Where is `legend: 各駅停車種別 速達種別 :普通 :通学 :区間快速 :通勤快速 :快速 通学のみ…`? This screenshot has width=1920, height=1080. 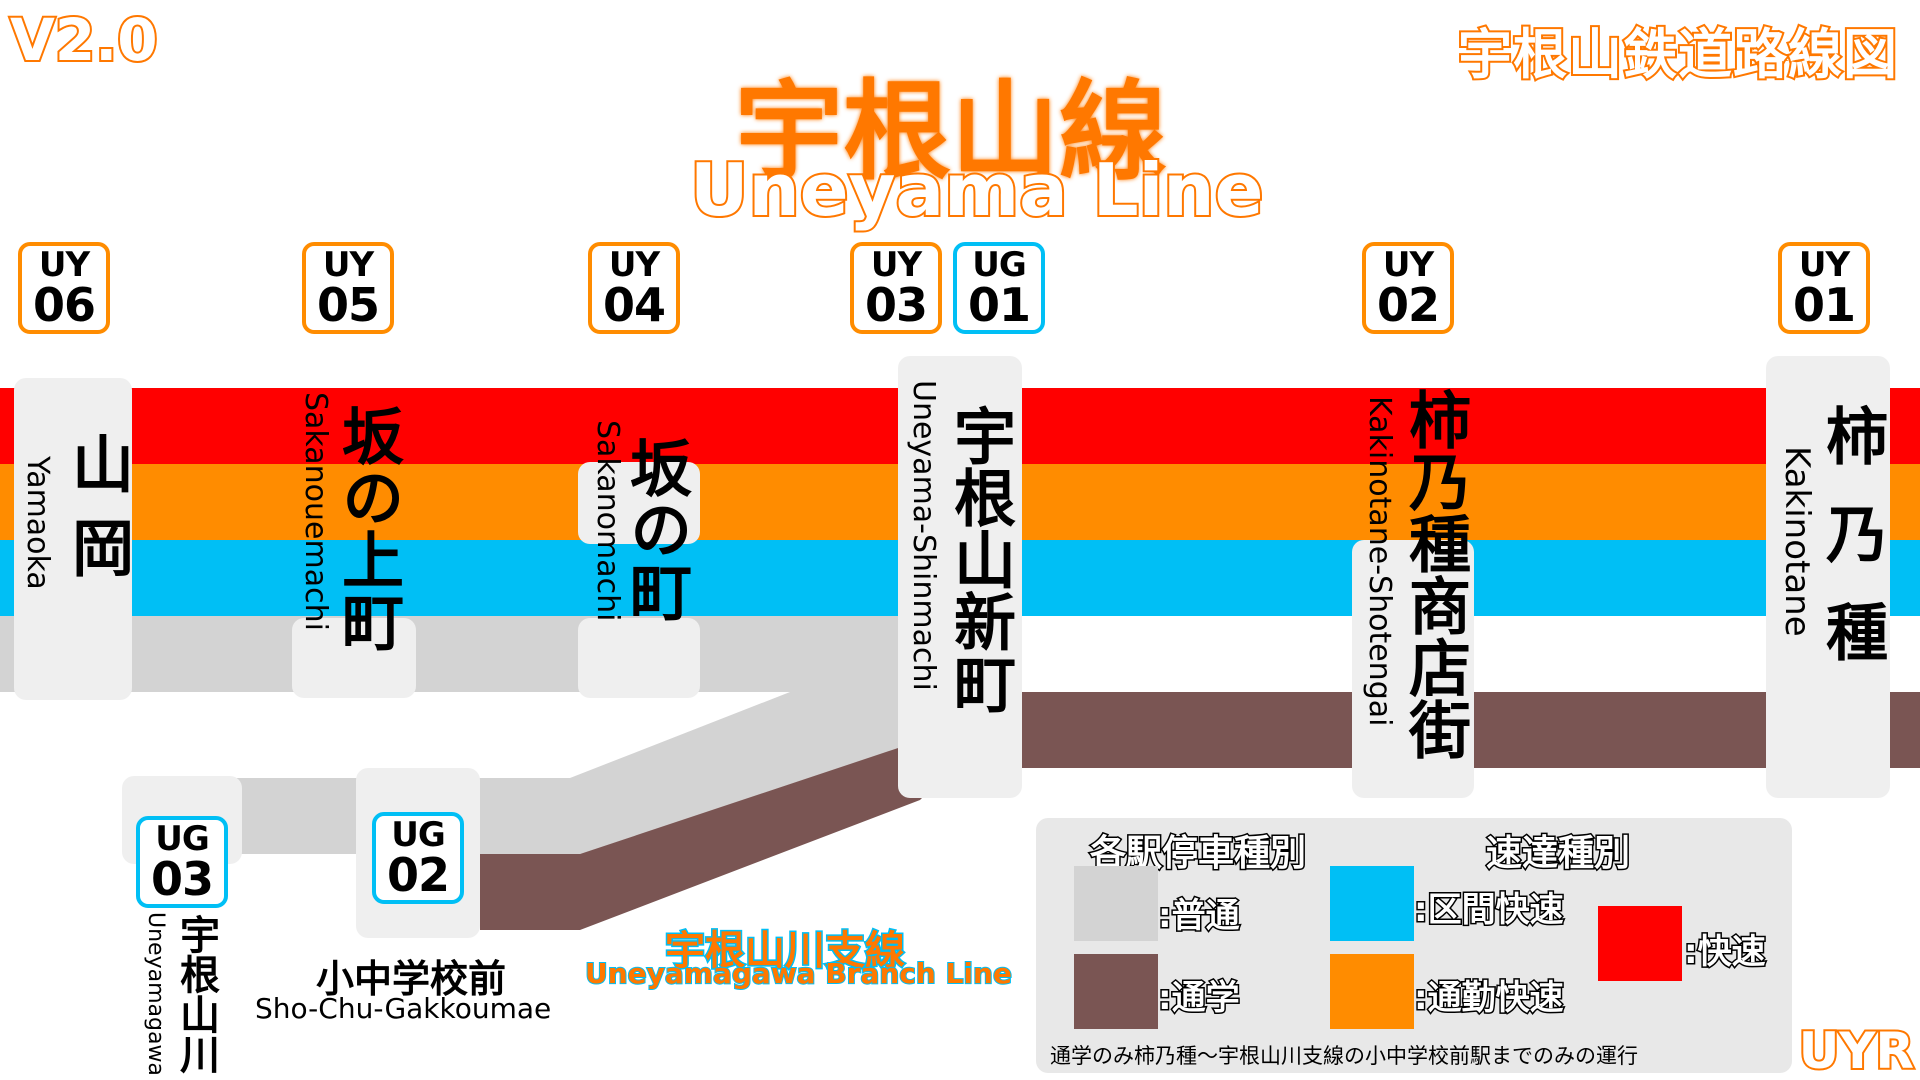
legend: 各駅停車種別 速達種別 :普通 :通学 :区間快速 :通勤快速 :快速 通学のみ… is located at coordinates (1414, 945).